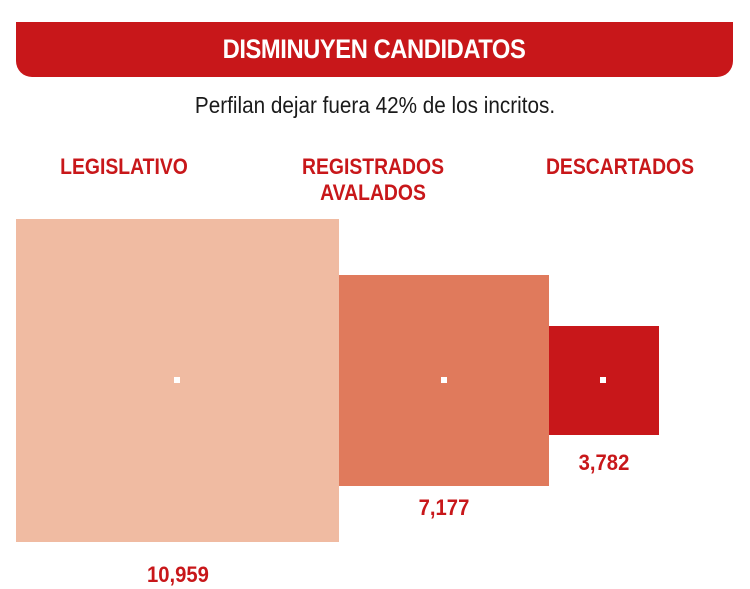 The height and width of the screenshot is (589, 750). What do you see at coordinates (444, 507) in the screenshot?
I see `value-label-registrados-avalados: 7,177` at bounding box center [444, 507].